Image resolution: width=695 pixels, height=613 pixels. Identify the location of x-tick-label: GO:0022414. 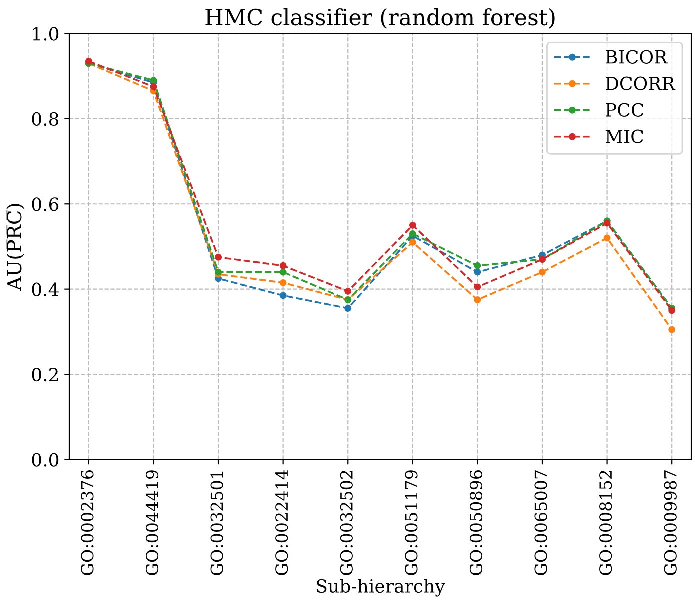
(282, 523).